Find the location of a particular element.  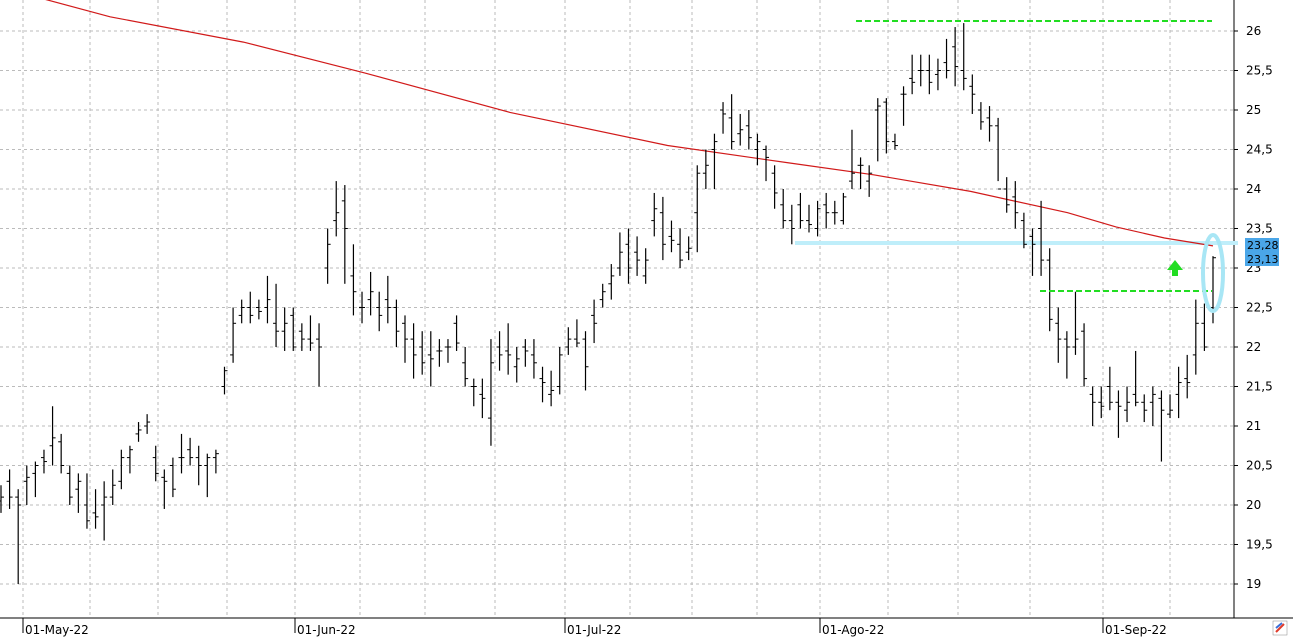

y-tick-label: 20 is located at coordinates (1253, 505).